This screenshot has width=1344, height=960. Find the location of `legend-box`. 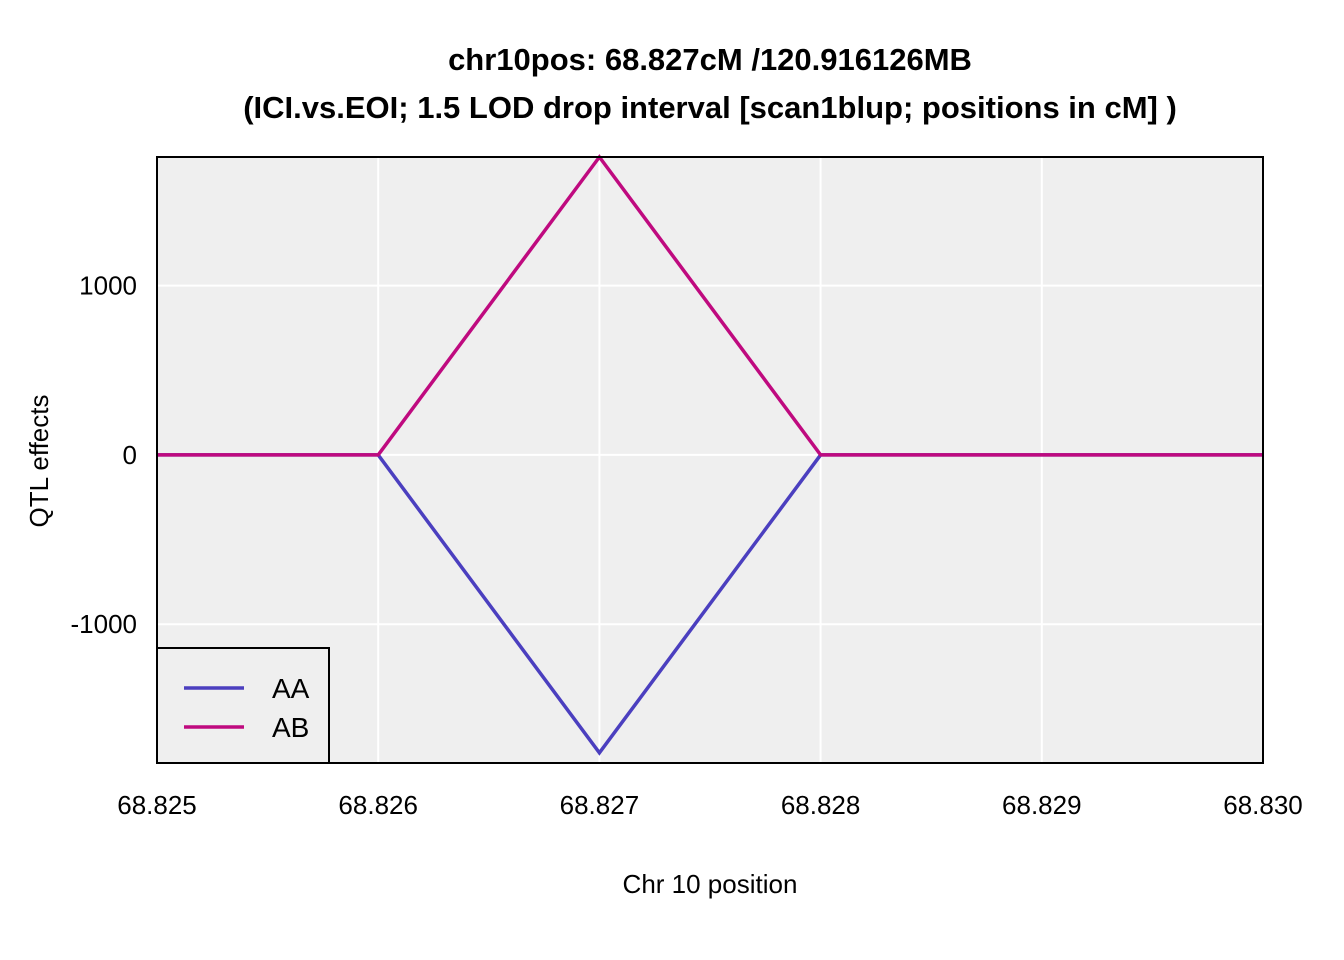

legend-box is located at coordinates (243, 705).